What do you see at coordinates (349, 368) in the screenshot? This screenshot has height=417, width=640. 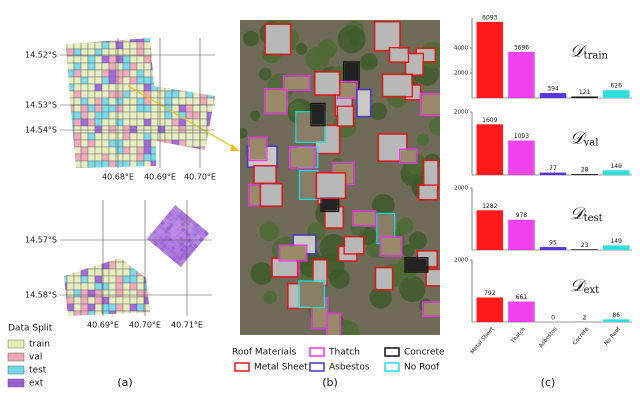 I see `legend-label: Asbestos` at bounding box center [349, 368].